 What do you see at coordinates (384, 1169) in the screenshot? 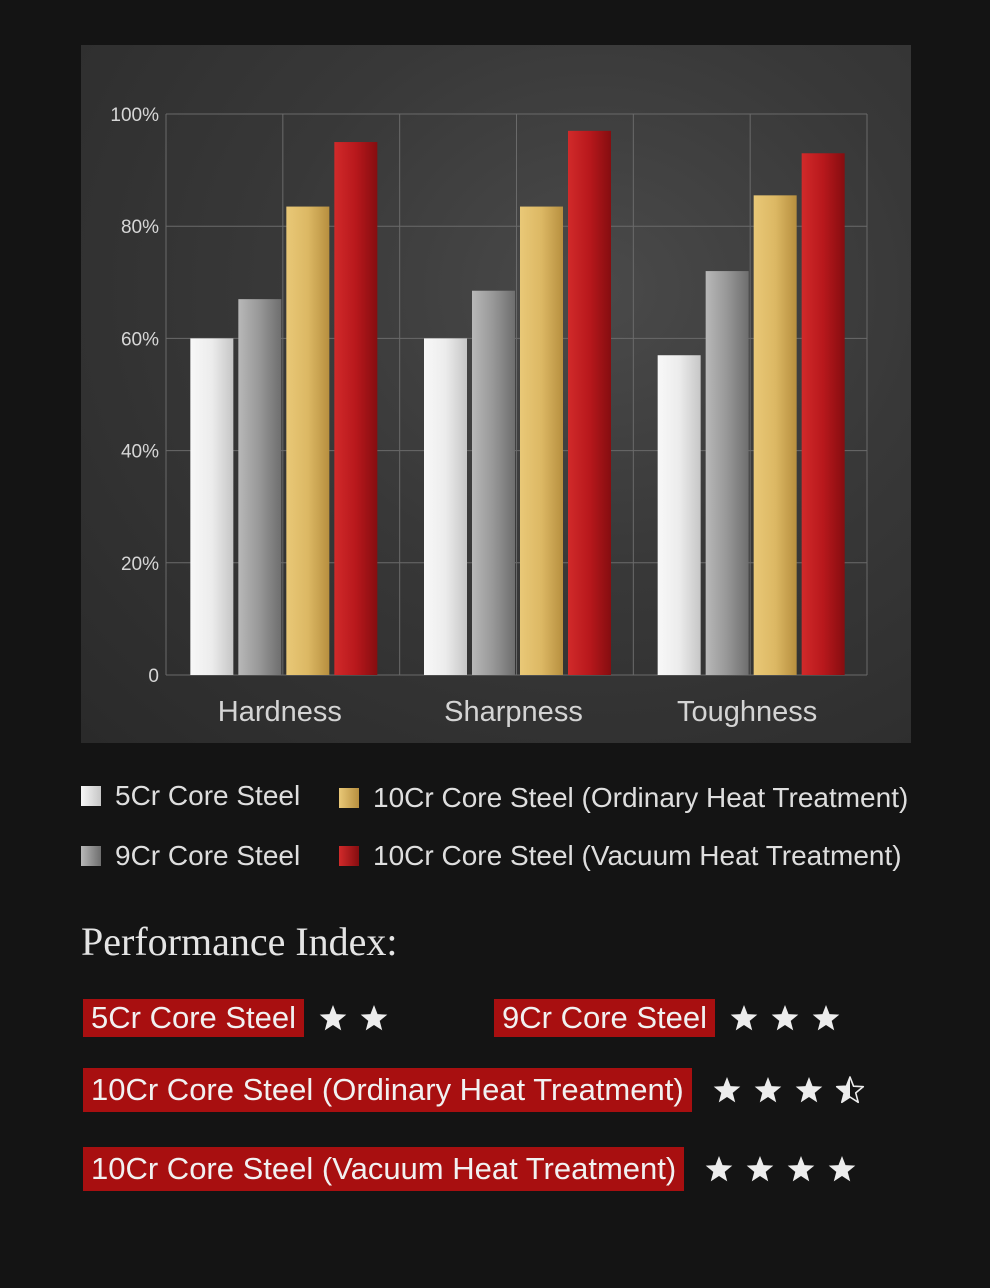
I see `performance-label: 10Cr Core Steel (Vacuum Heat Treatment)` at bounding box center [384, 1169].